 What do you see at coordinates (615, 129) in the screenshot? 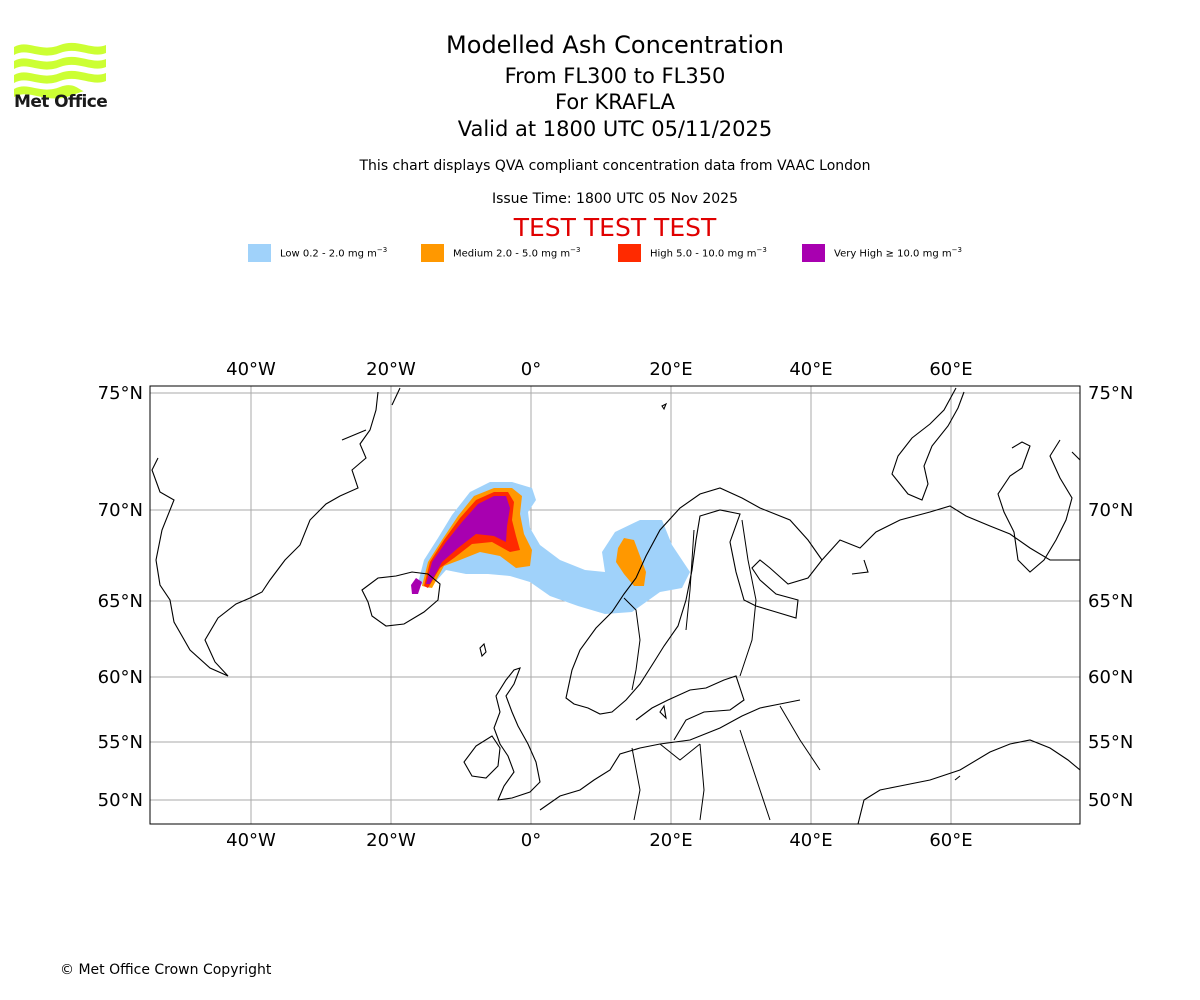
I see `valid-time: Valid at 1800 UTC 05/11/2025` at bounding box center [615, 129].